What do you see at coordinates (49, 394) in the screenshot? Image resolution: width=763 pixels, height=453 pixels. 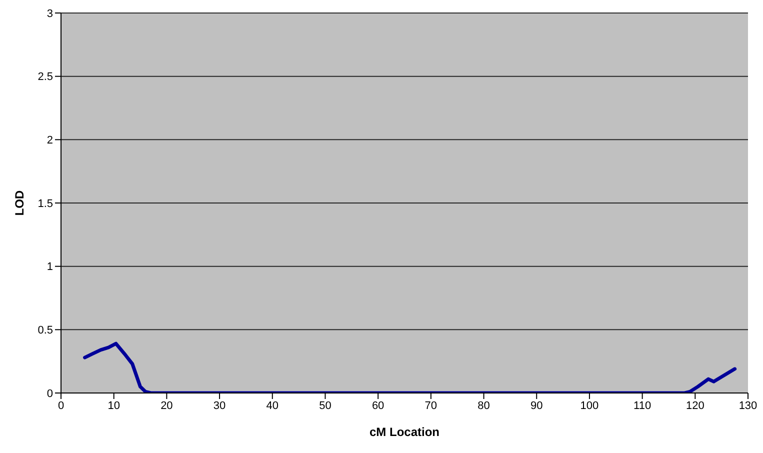 I see `y-tick-label: 0` at bounding box center [49, 394].